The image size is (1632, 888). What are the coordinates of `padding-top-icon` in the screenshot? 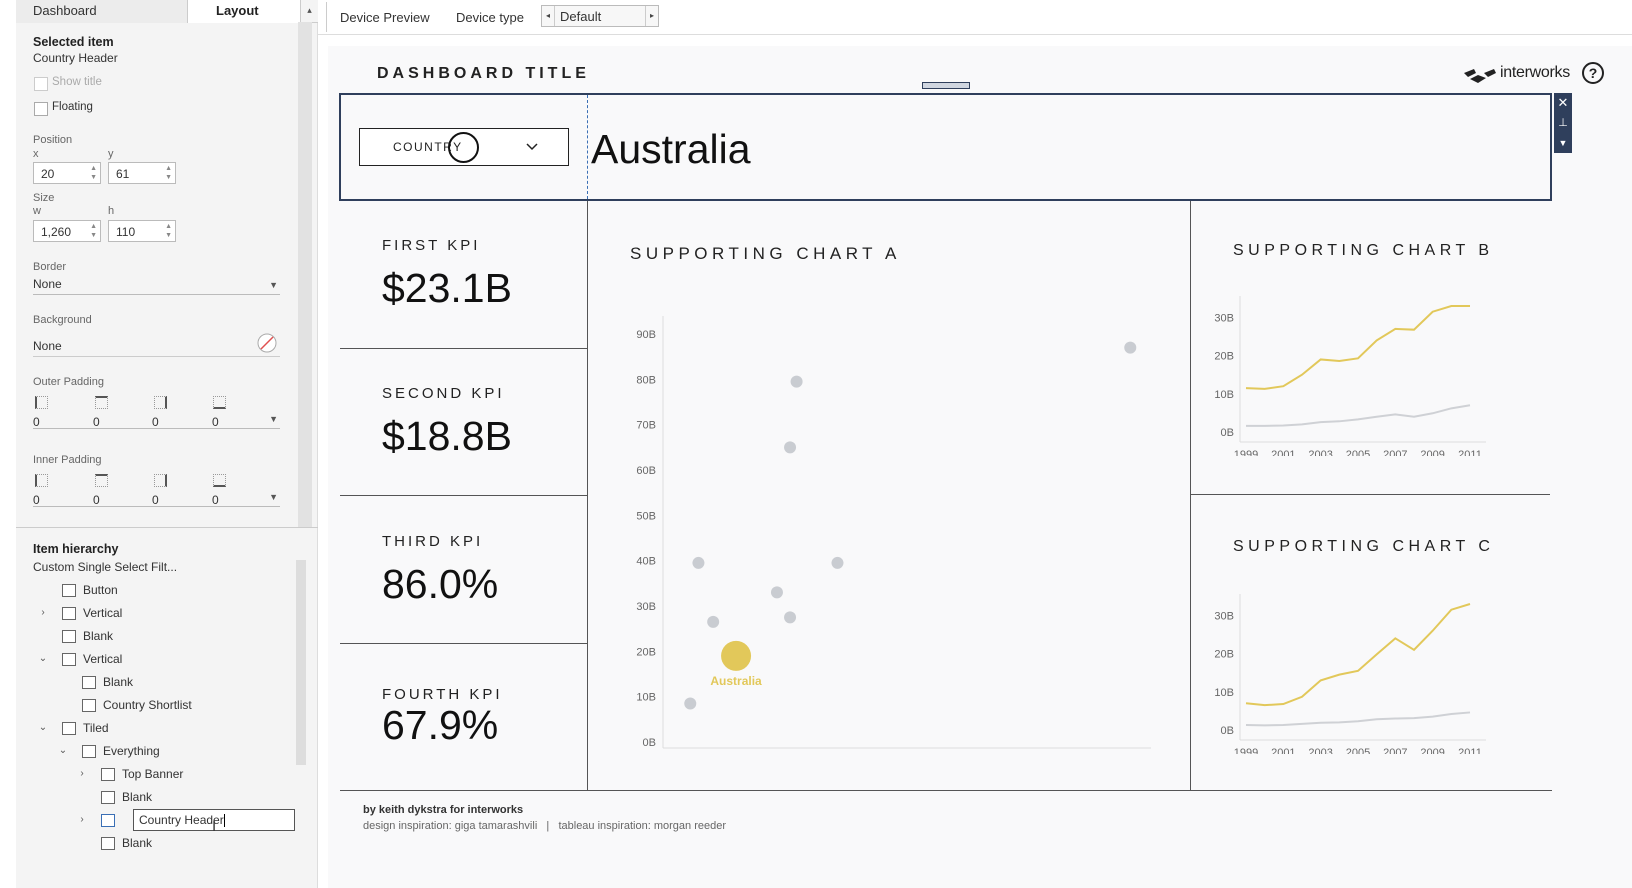 It's located at (101, 402).